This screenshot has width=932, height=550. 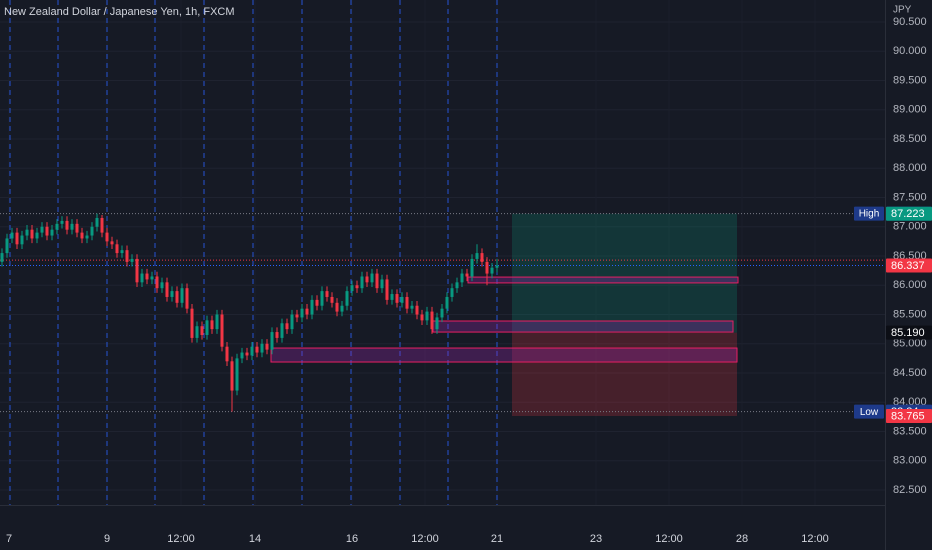 I want to click on y-tick-label: 88.500, so click(x=910, y=139).